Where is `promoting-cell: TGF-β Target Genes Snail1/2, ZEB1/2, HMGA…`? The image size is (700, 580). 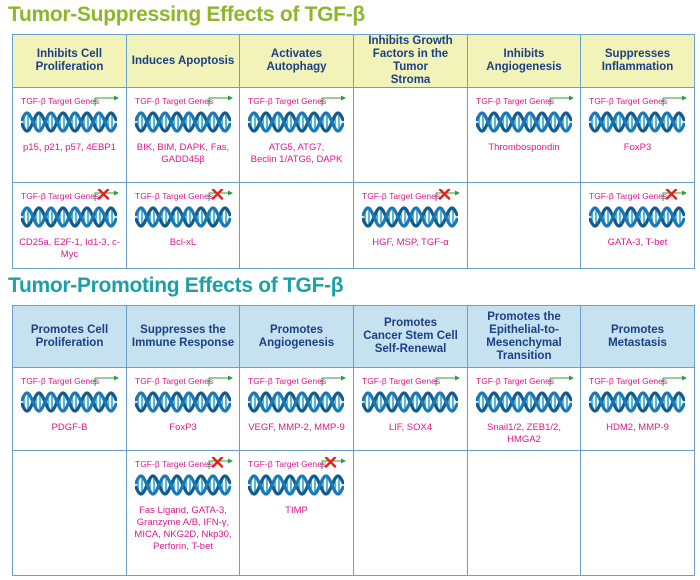
promoting-cell: TGF-β Target Genes Snail1/2, ZEB1/2, HMGA… is located at coordinates (524, 409).